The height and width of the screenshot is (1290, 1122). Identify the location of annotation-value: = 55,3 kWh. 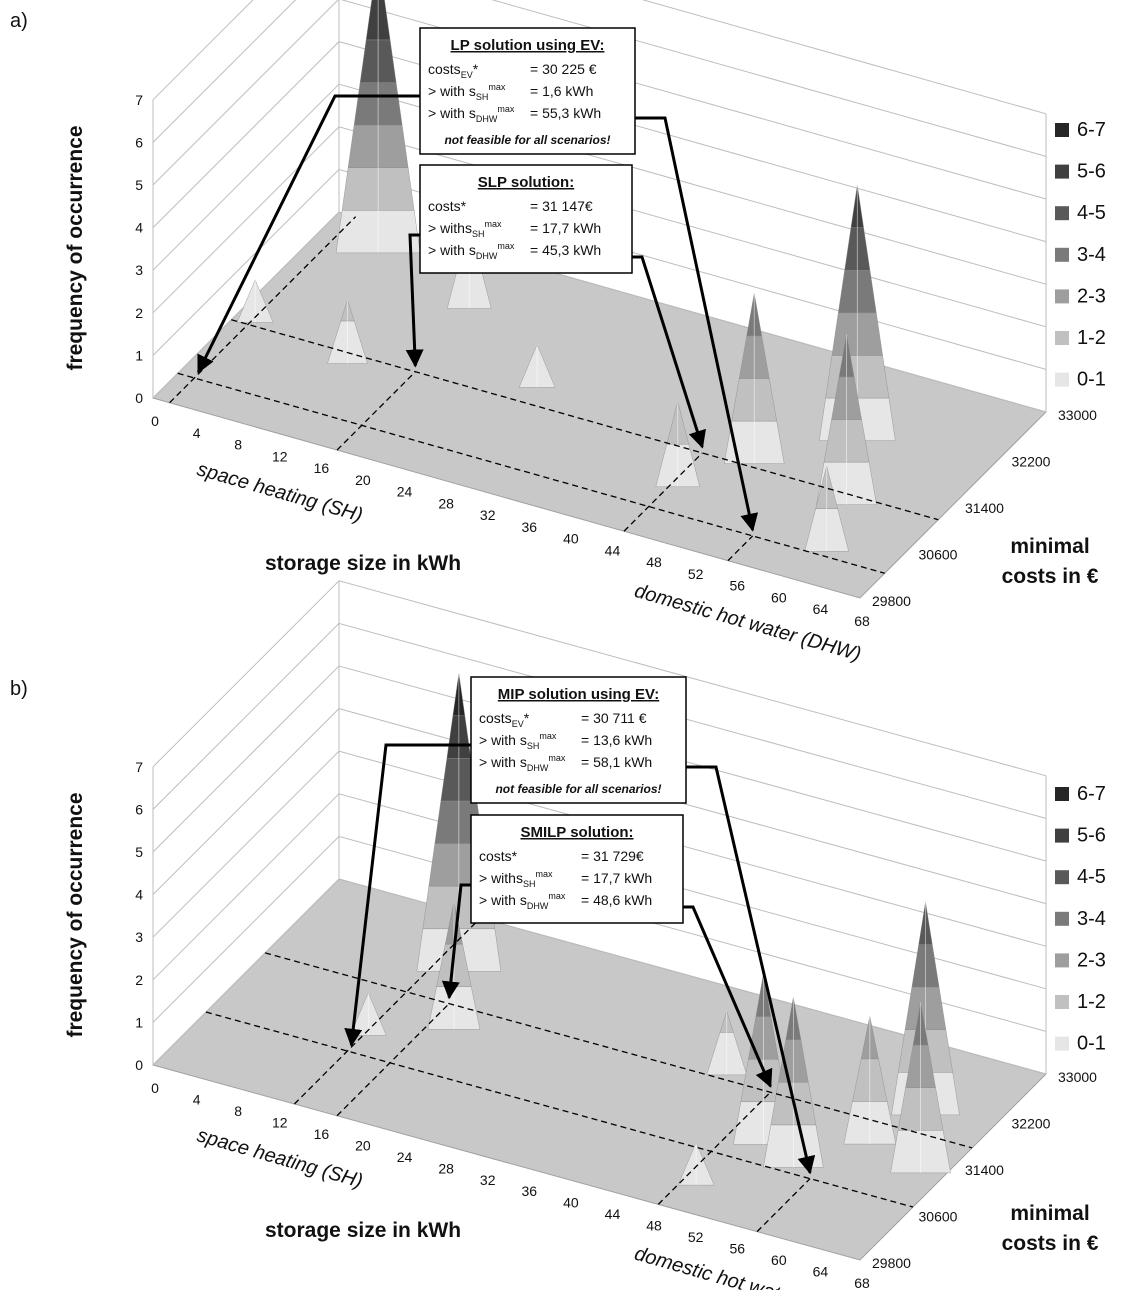
(565, 113).